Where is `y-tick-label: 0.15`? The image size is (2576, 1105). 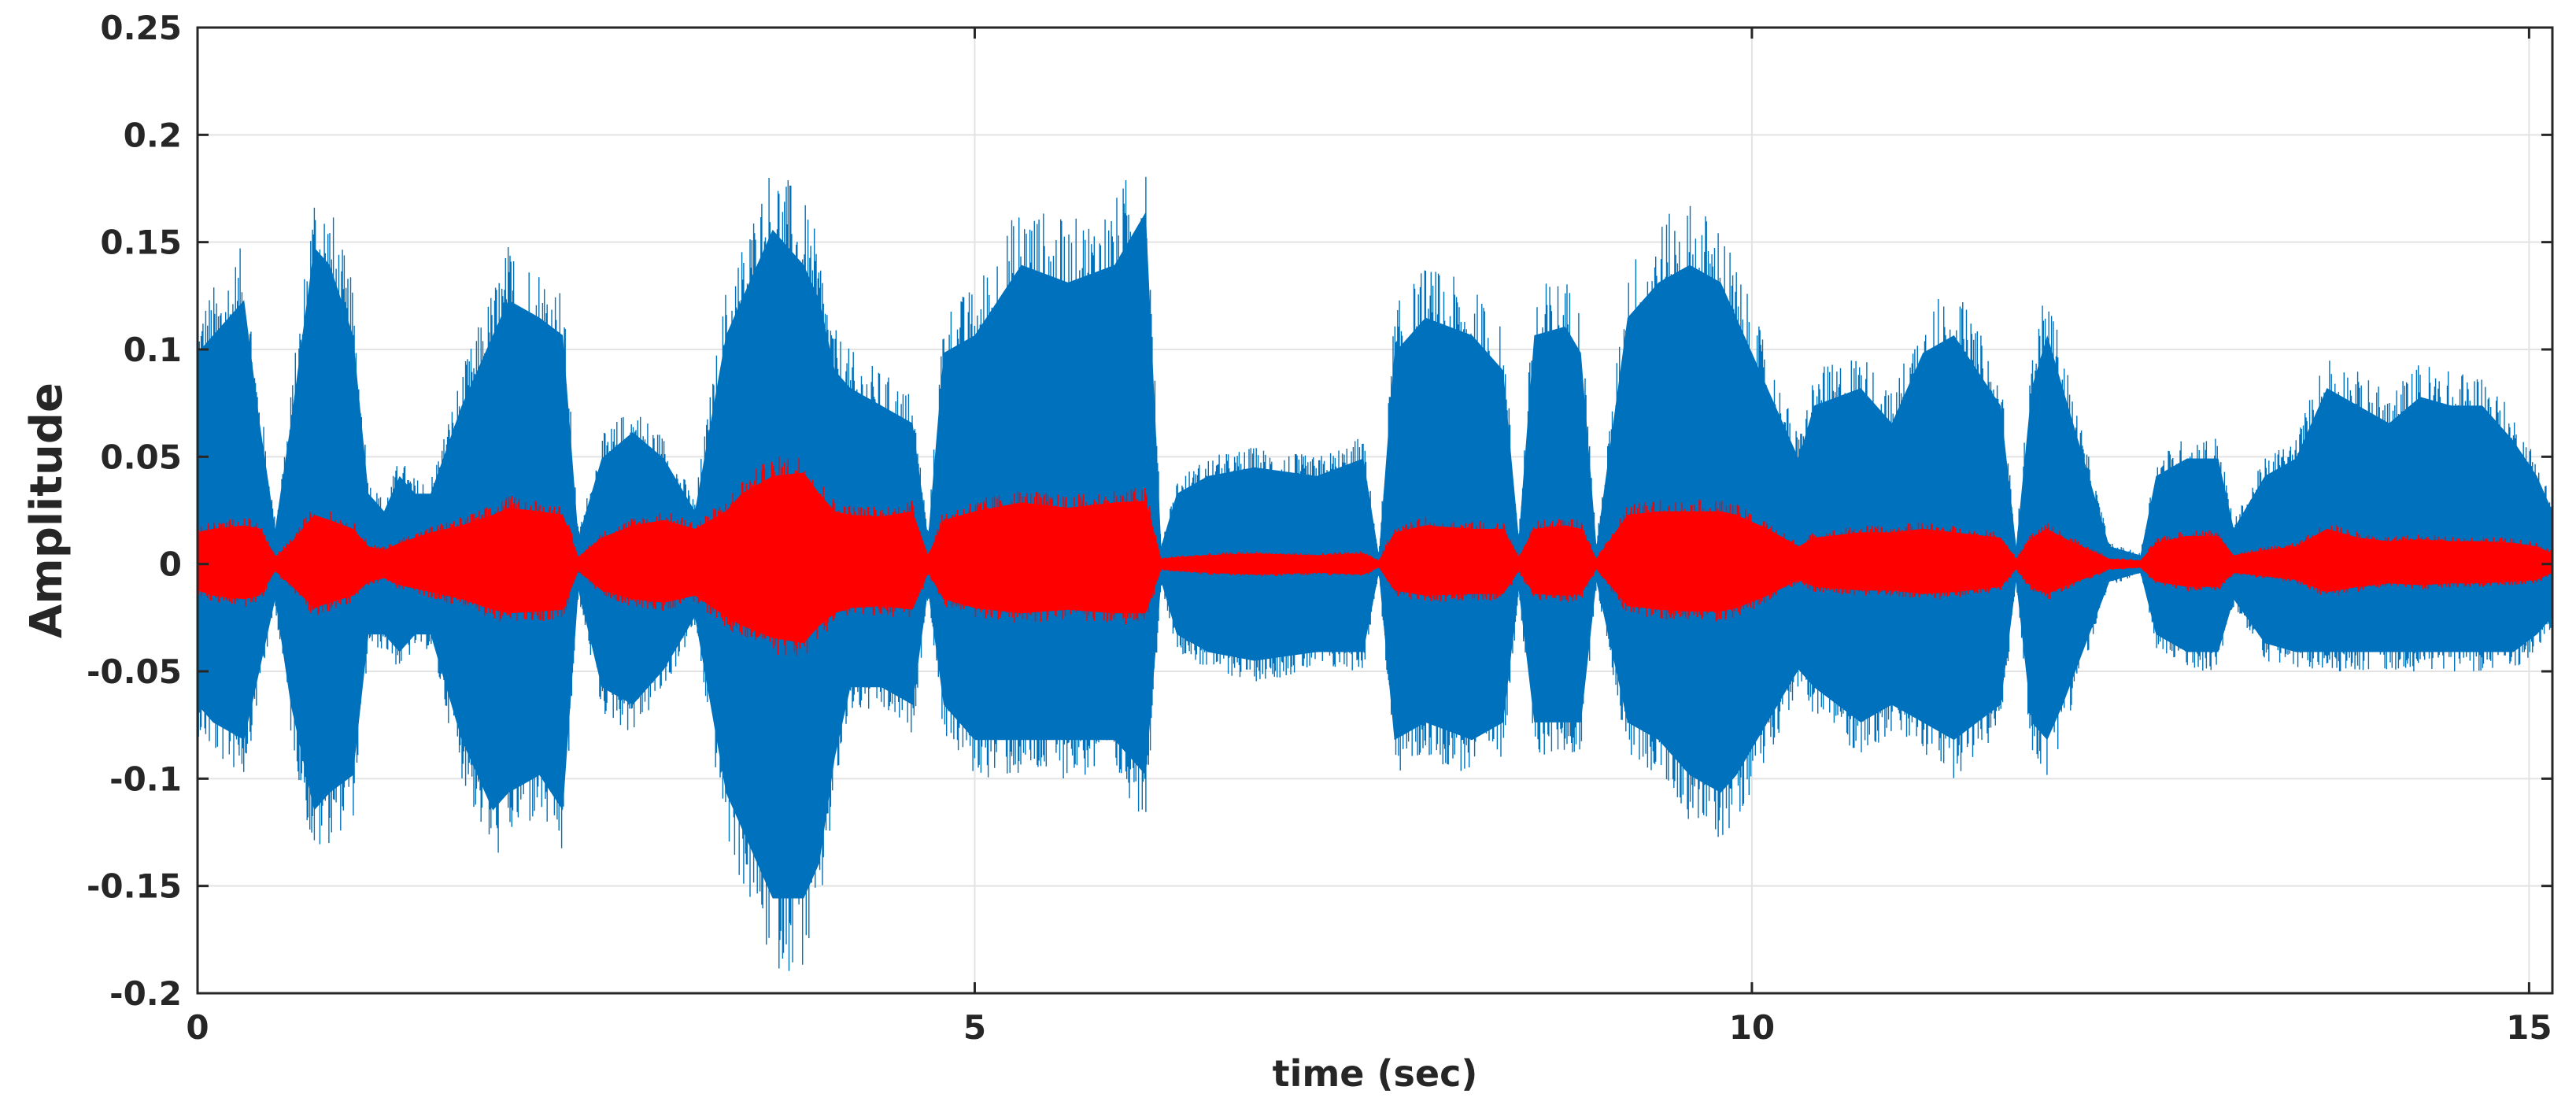 y-tick-label: 0.15 is located at coordinates (141, 243).